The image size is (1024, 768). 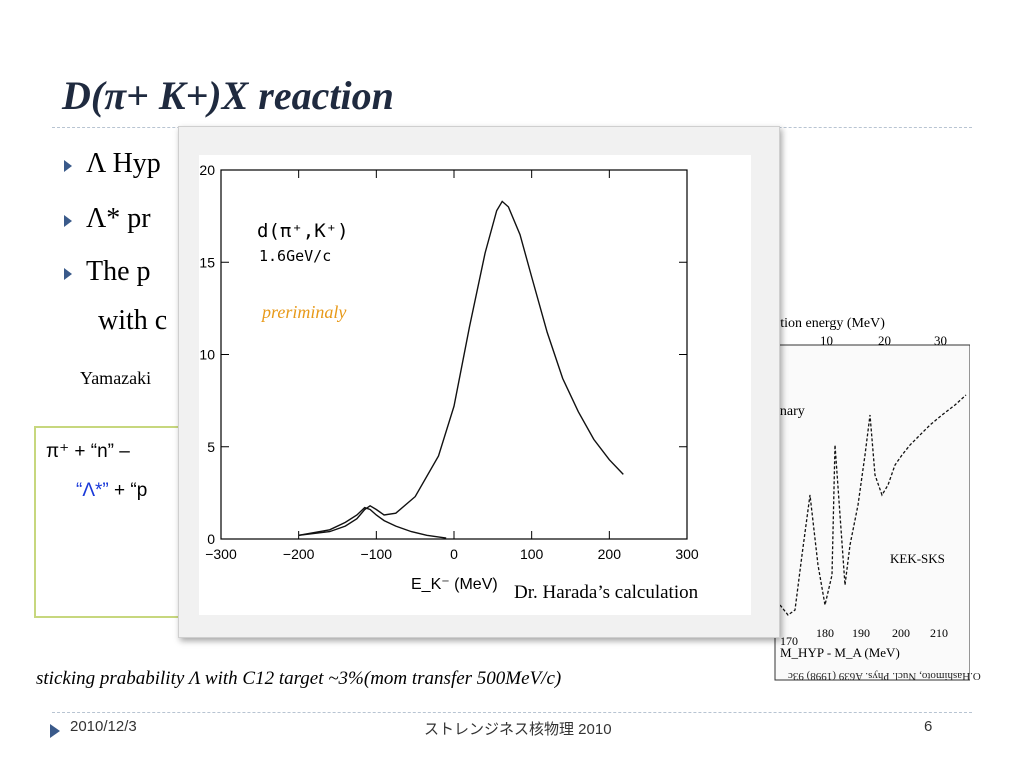 I want to click on y-tick-label: 10, so click(x=207, y=355).